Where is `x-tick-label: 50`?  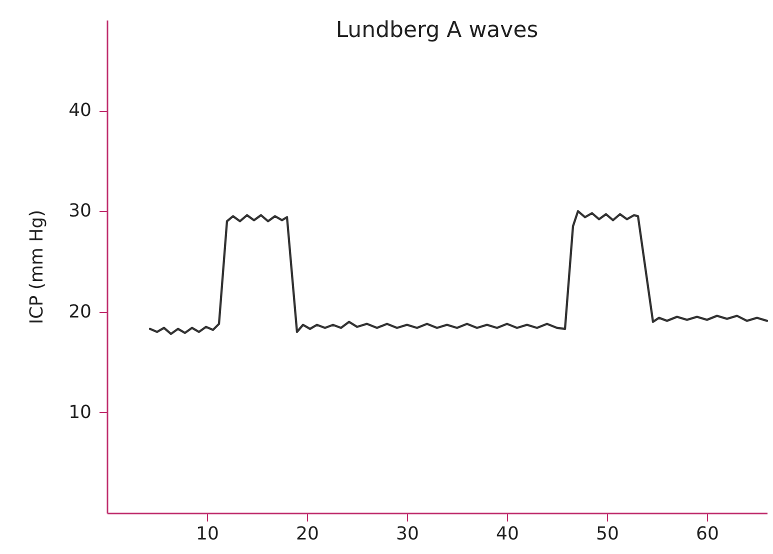 x-tick-label: 50 is located at coordinates (607, 534).